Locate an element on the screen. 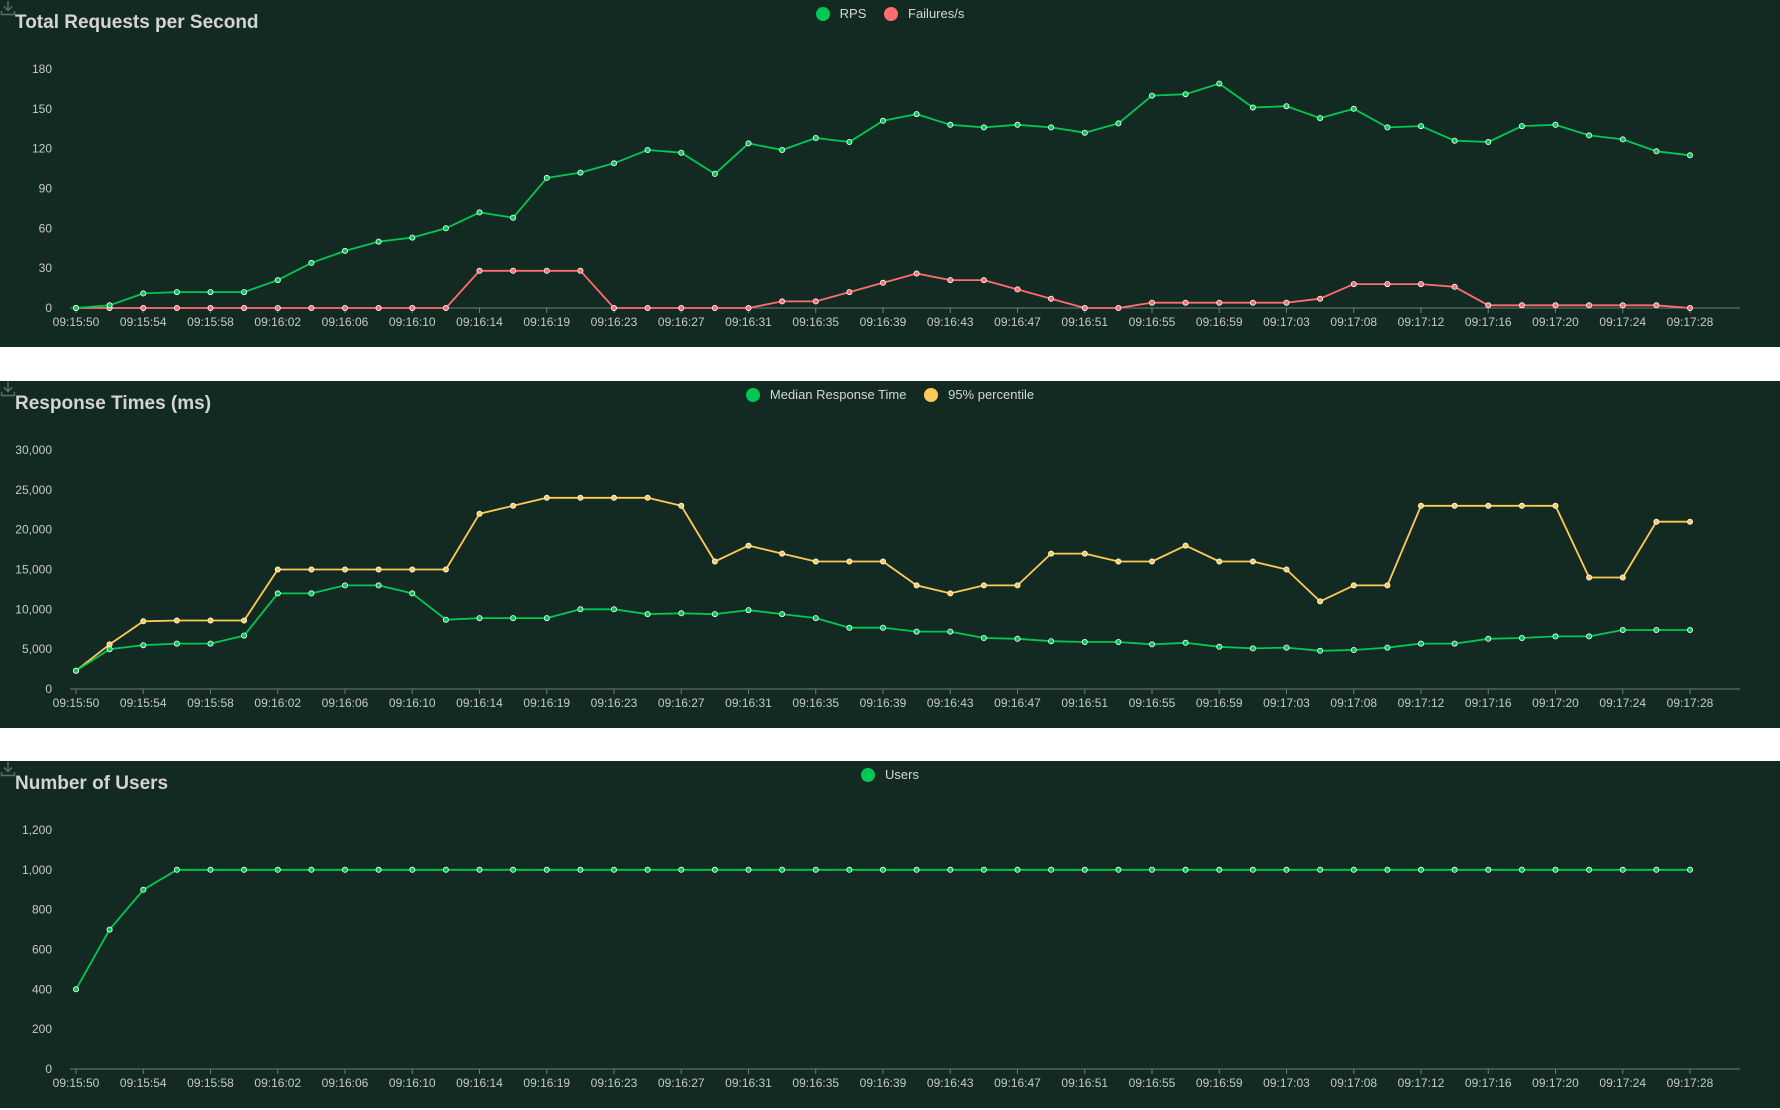  legend-item-p95: 95% percentile is located at coordinates (979, 394).